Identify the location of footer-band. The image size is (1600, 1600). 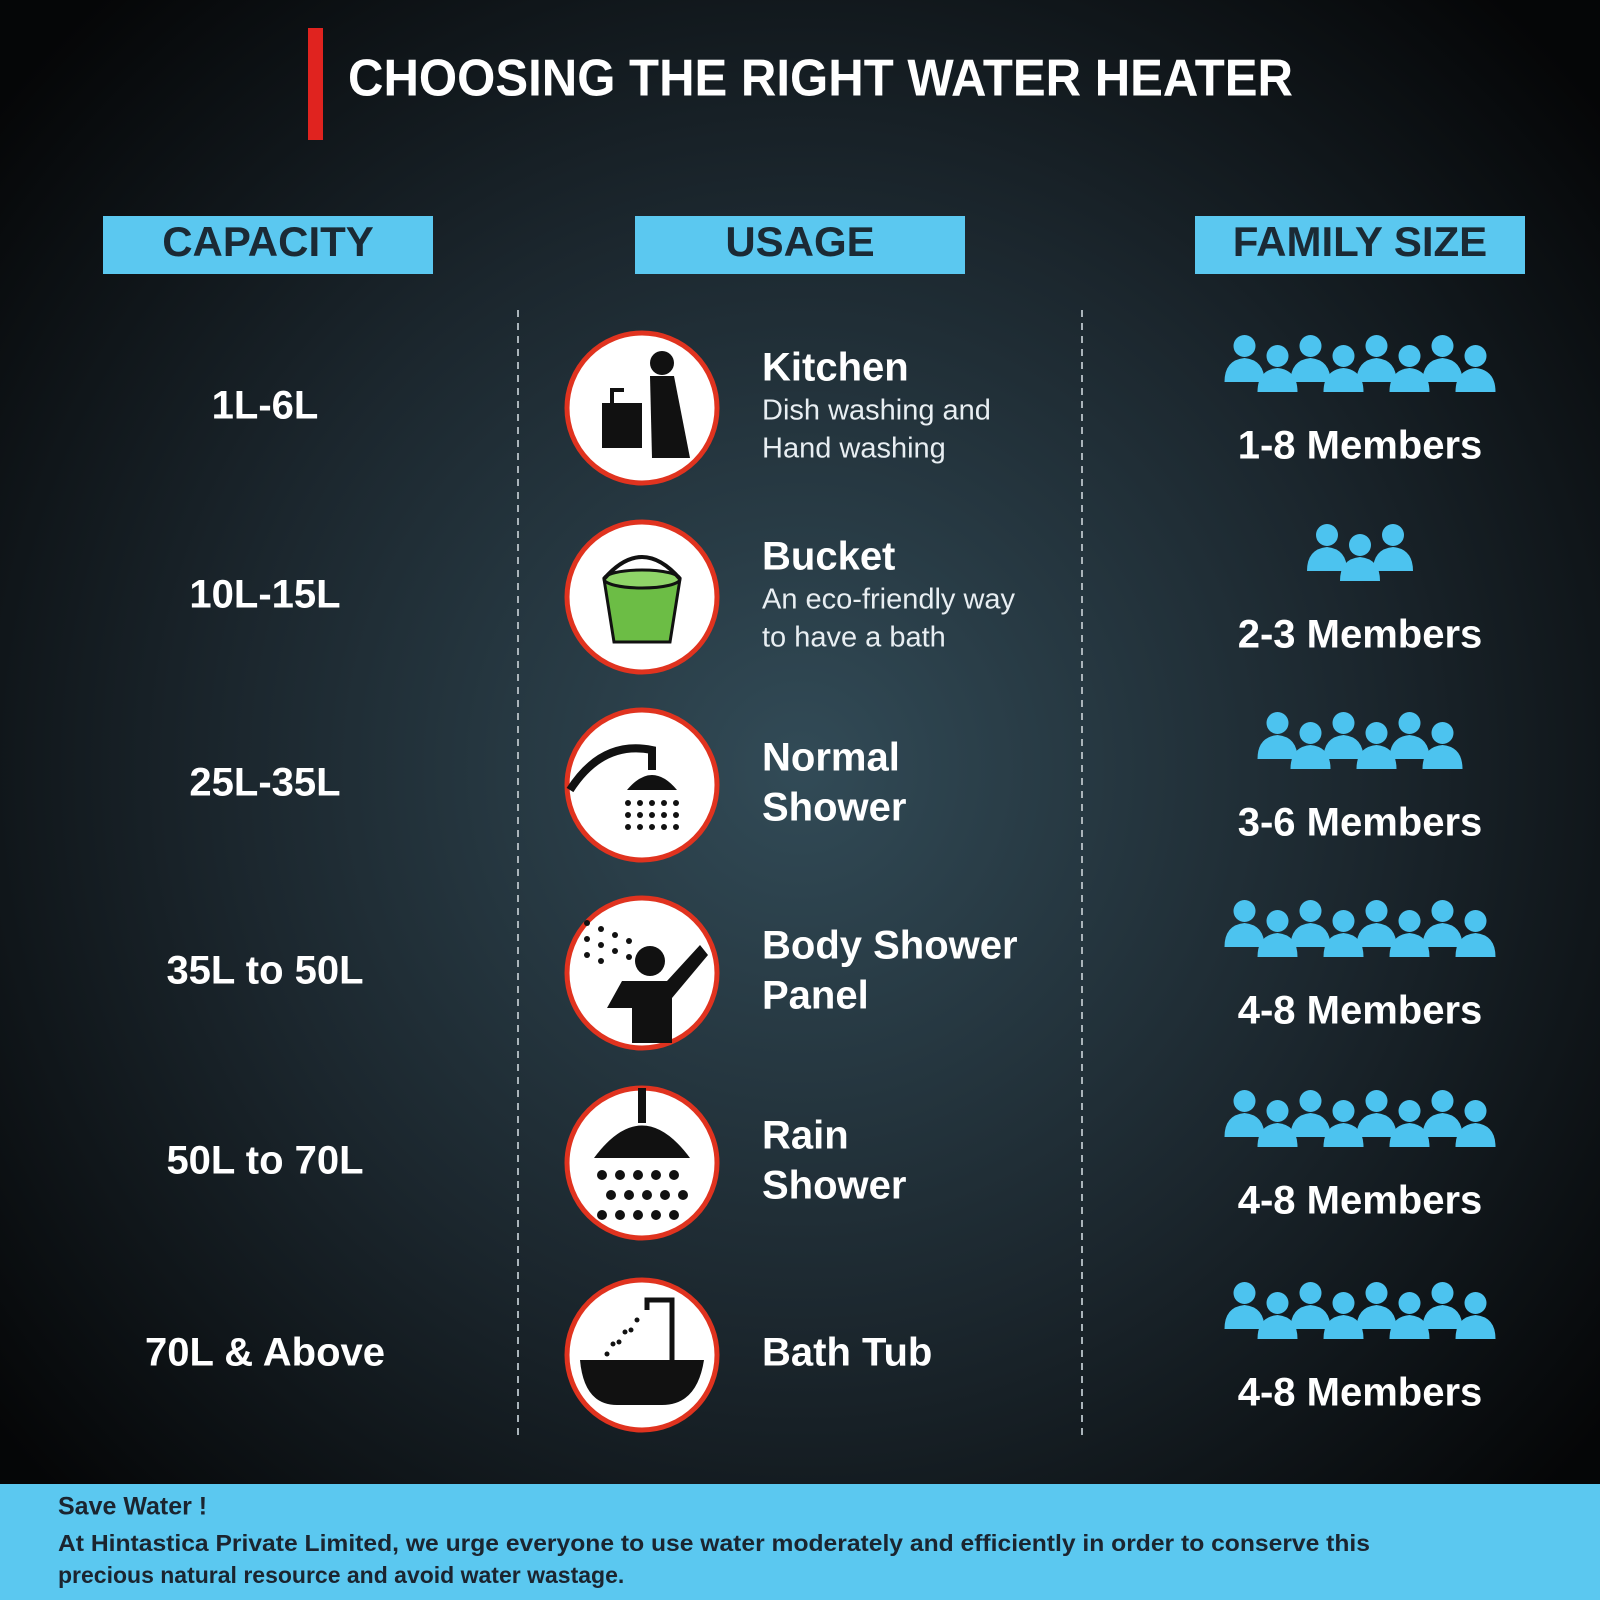
(800, 1542).